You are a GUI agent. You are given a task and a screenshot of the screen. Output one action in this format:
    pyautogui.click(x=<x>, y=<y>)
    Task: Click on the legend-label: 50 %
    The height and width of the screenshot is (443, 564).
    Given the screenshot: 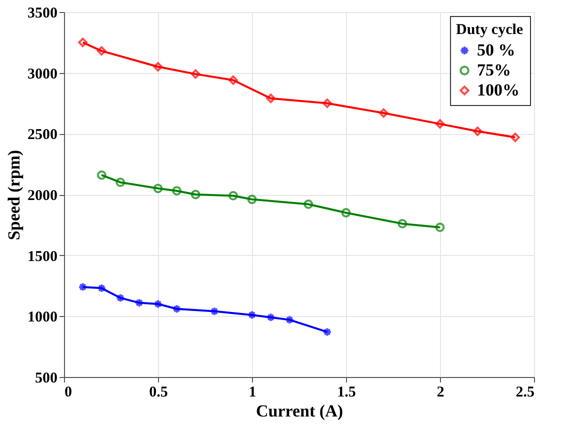 What is the action you would take?
    pyautogui.click(x=496, y=50)
    